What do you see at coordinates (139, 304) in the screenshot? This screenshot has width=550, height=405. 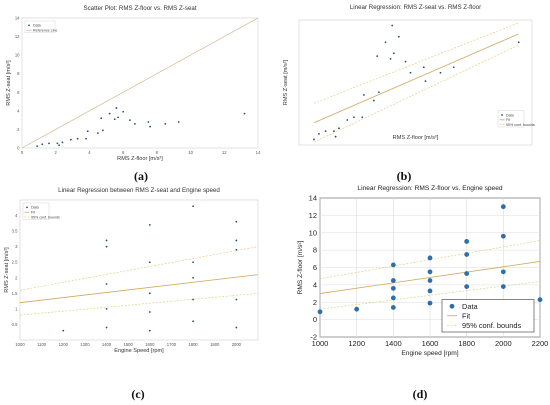 I see `conf-lower-line` at bounding box center [139, 304].